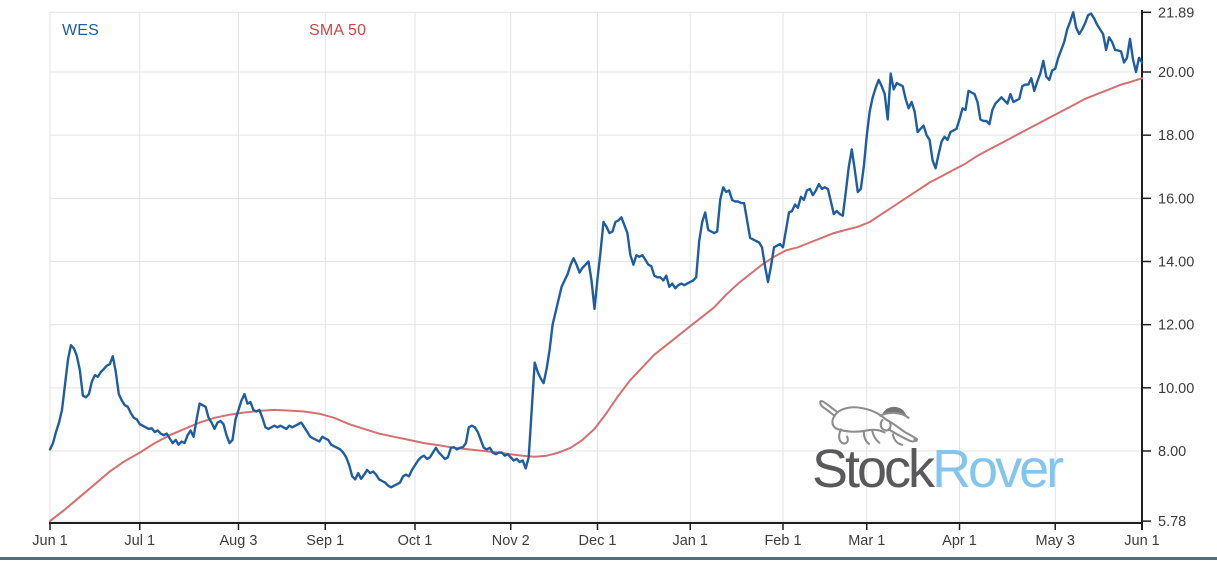 This screenshot has height=568, width=1217. Describe the element at coordinates (511, 541) in the screenshot. I see `x-tick-label: Nov 2` at that location.